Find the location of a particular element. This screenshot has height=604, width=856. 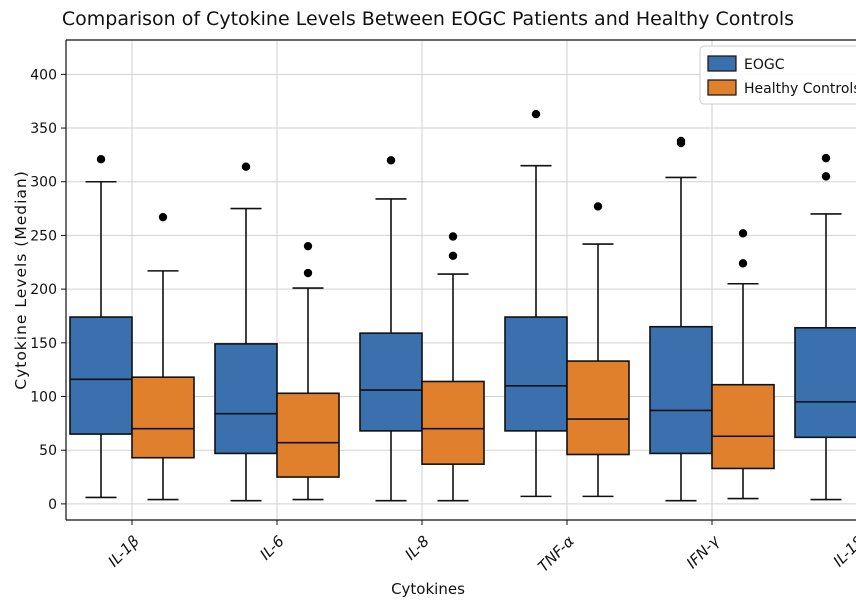

y-tick-label: 300 is located at coordinates (43, 183).